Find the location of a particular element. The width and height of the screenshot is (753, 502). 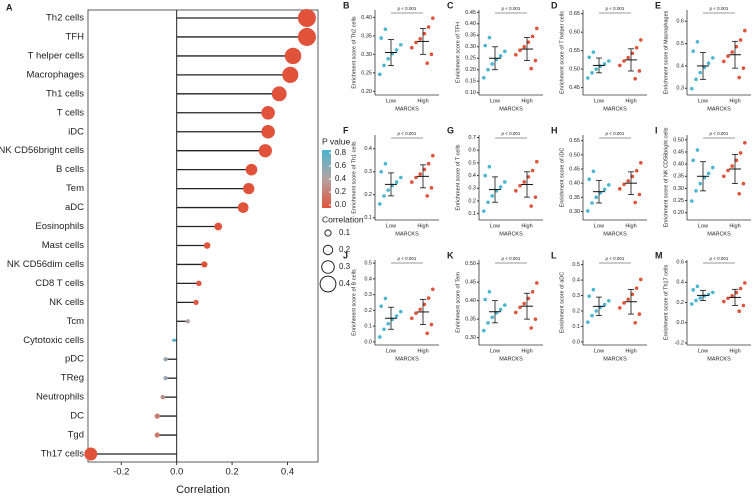

category-label: CD8 T cells is located at coordinates (59, 283).